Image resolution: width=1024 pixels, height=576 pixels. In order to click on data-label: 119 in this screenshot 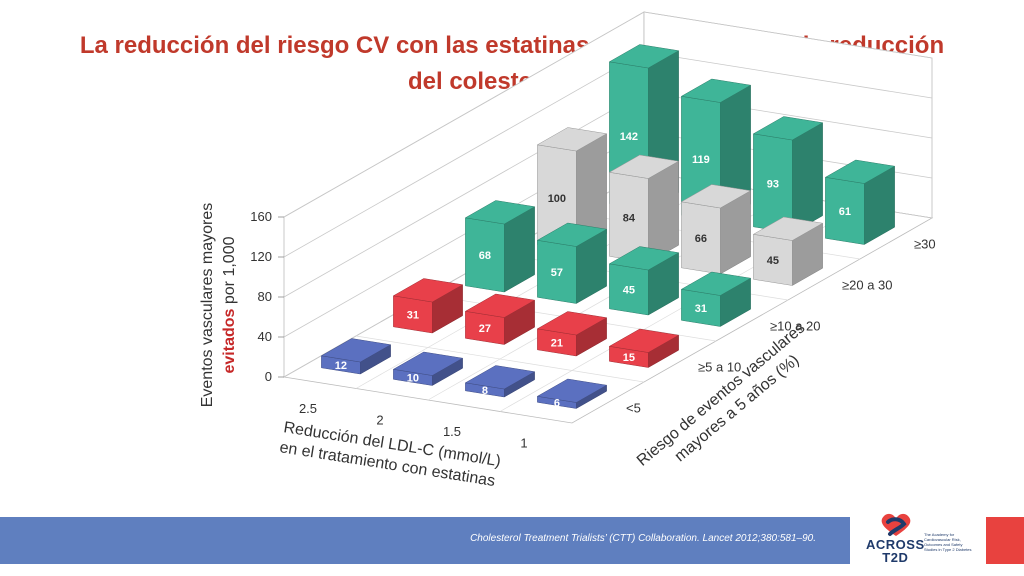, I will do `click(701, 160)`.